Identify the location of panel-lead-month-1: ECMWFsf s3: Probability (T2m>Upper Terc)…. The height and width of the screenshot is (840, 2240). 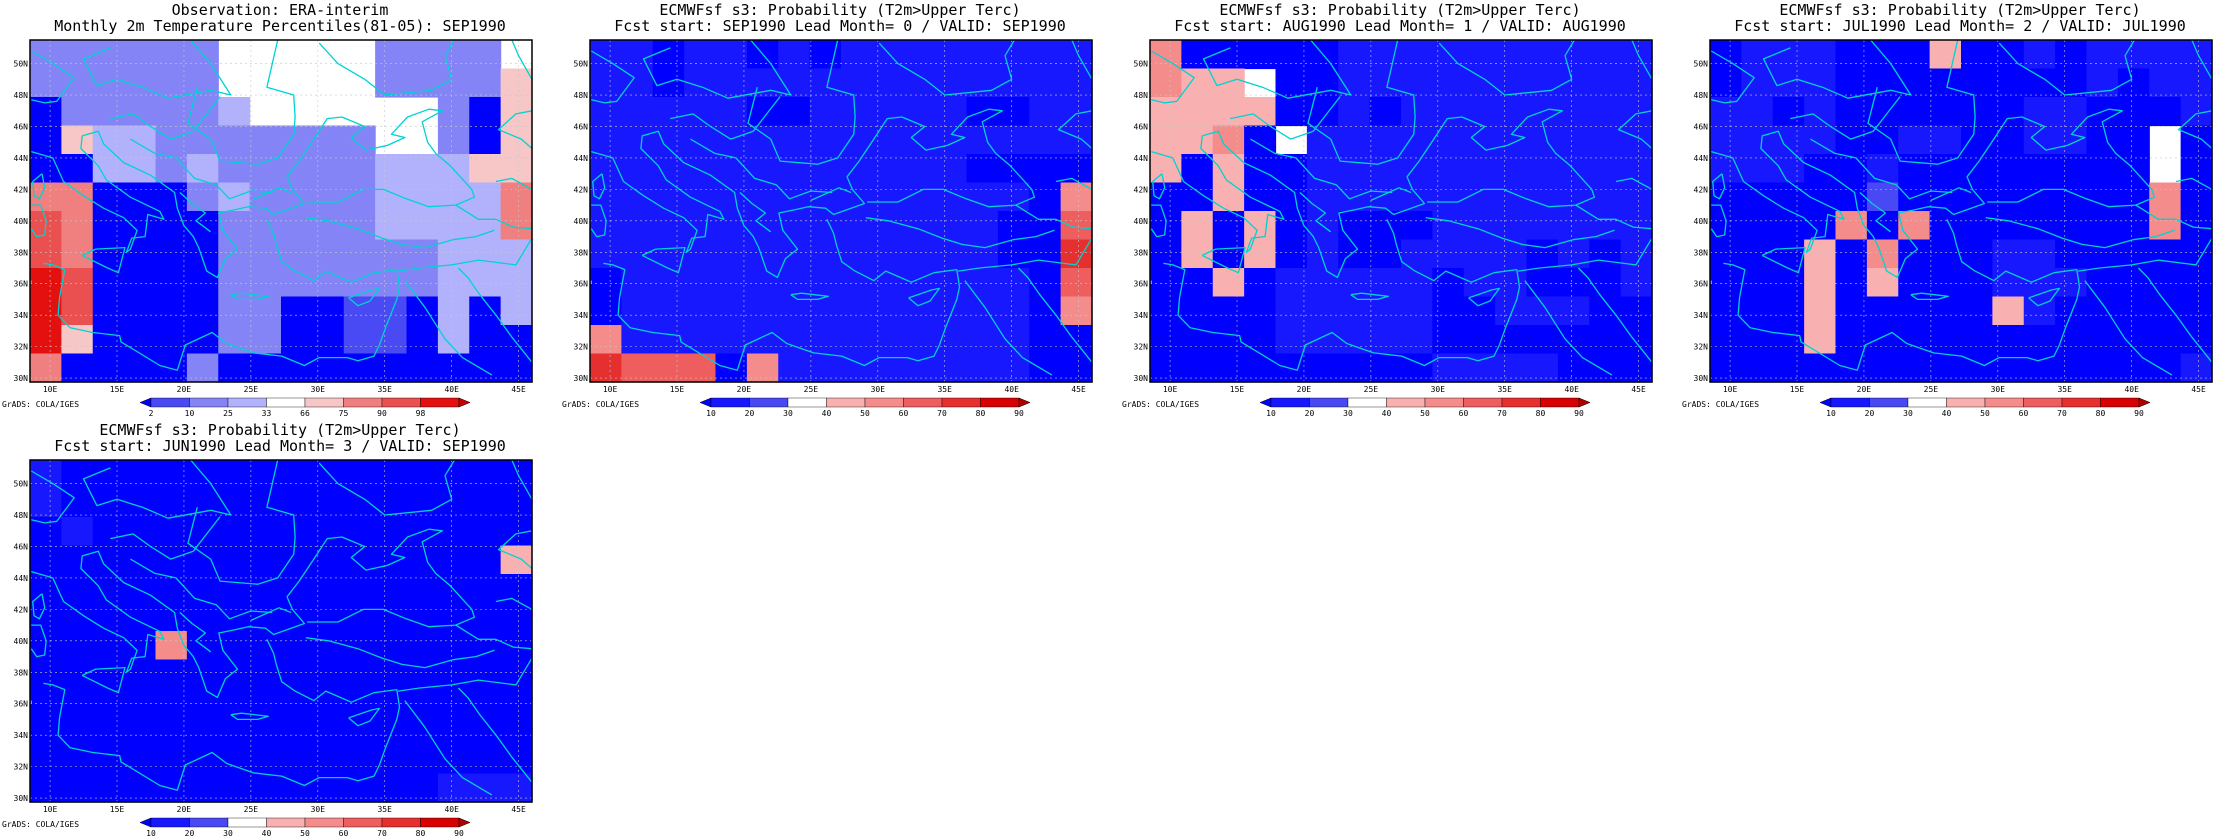
(1400, 210).